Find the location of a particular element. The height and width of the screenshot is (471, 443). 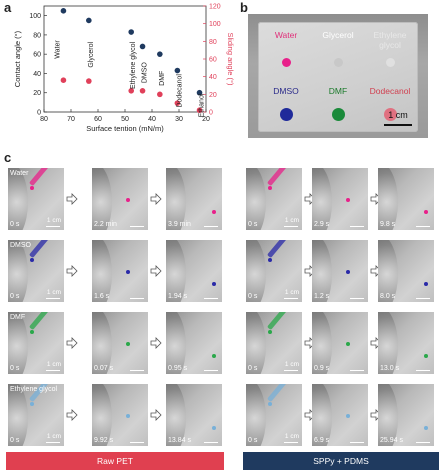

liquid-annotation: Glycerol is located at coordinates (91, 54).